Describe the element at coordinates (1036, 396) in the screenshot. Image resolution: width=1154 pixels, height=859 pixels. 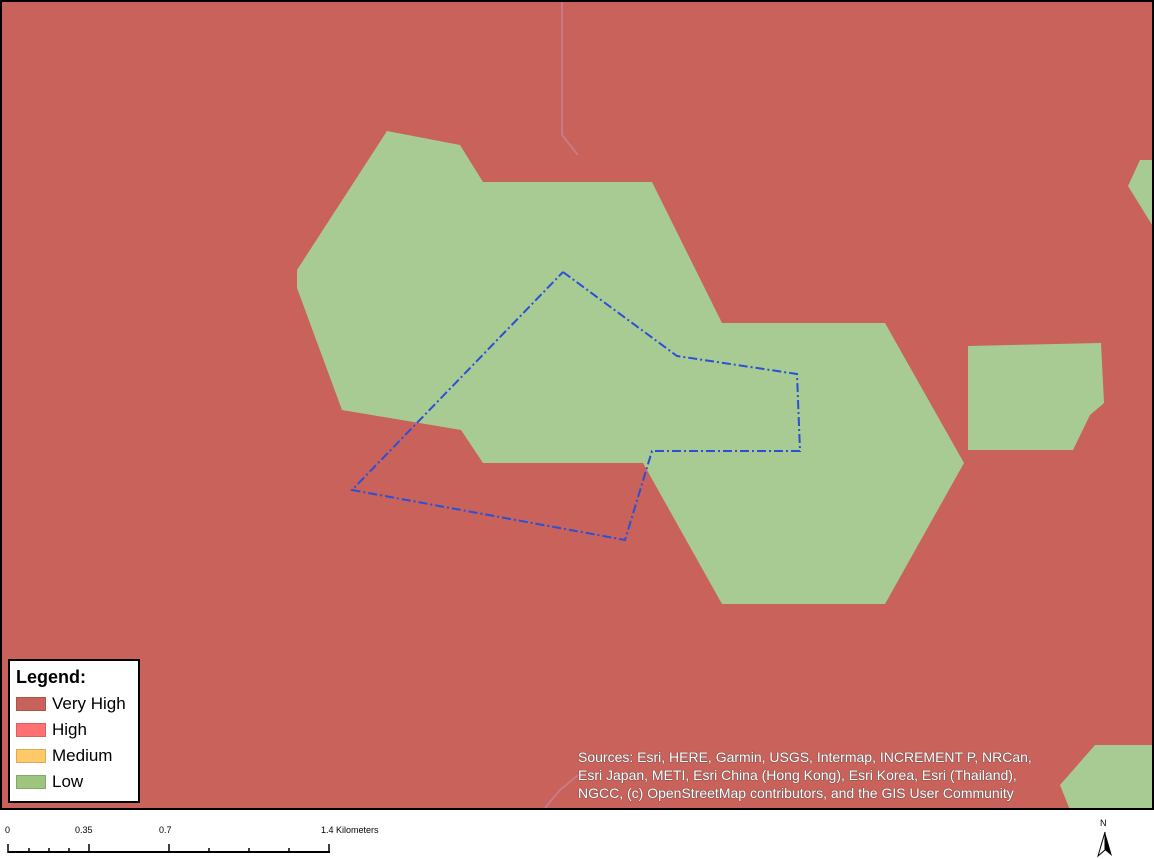
I see `low-zone-east` at that location.